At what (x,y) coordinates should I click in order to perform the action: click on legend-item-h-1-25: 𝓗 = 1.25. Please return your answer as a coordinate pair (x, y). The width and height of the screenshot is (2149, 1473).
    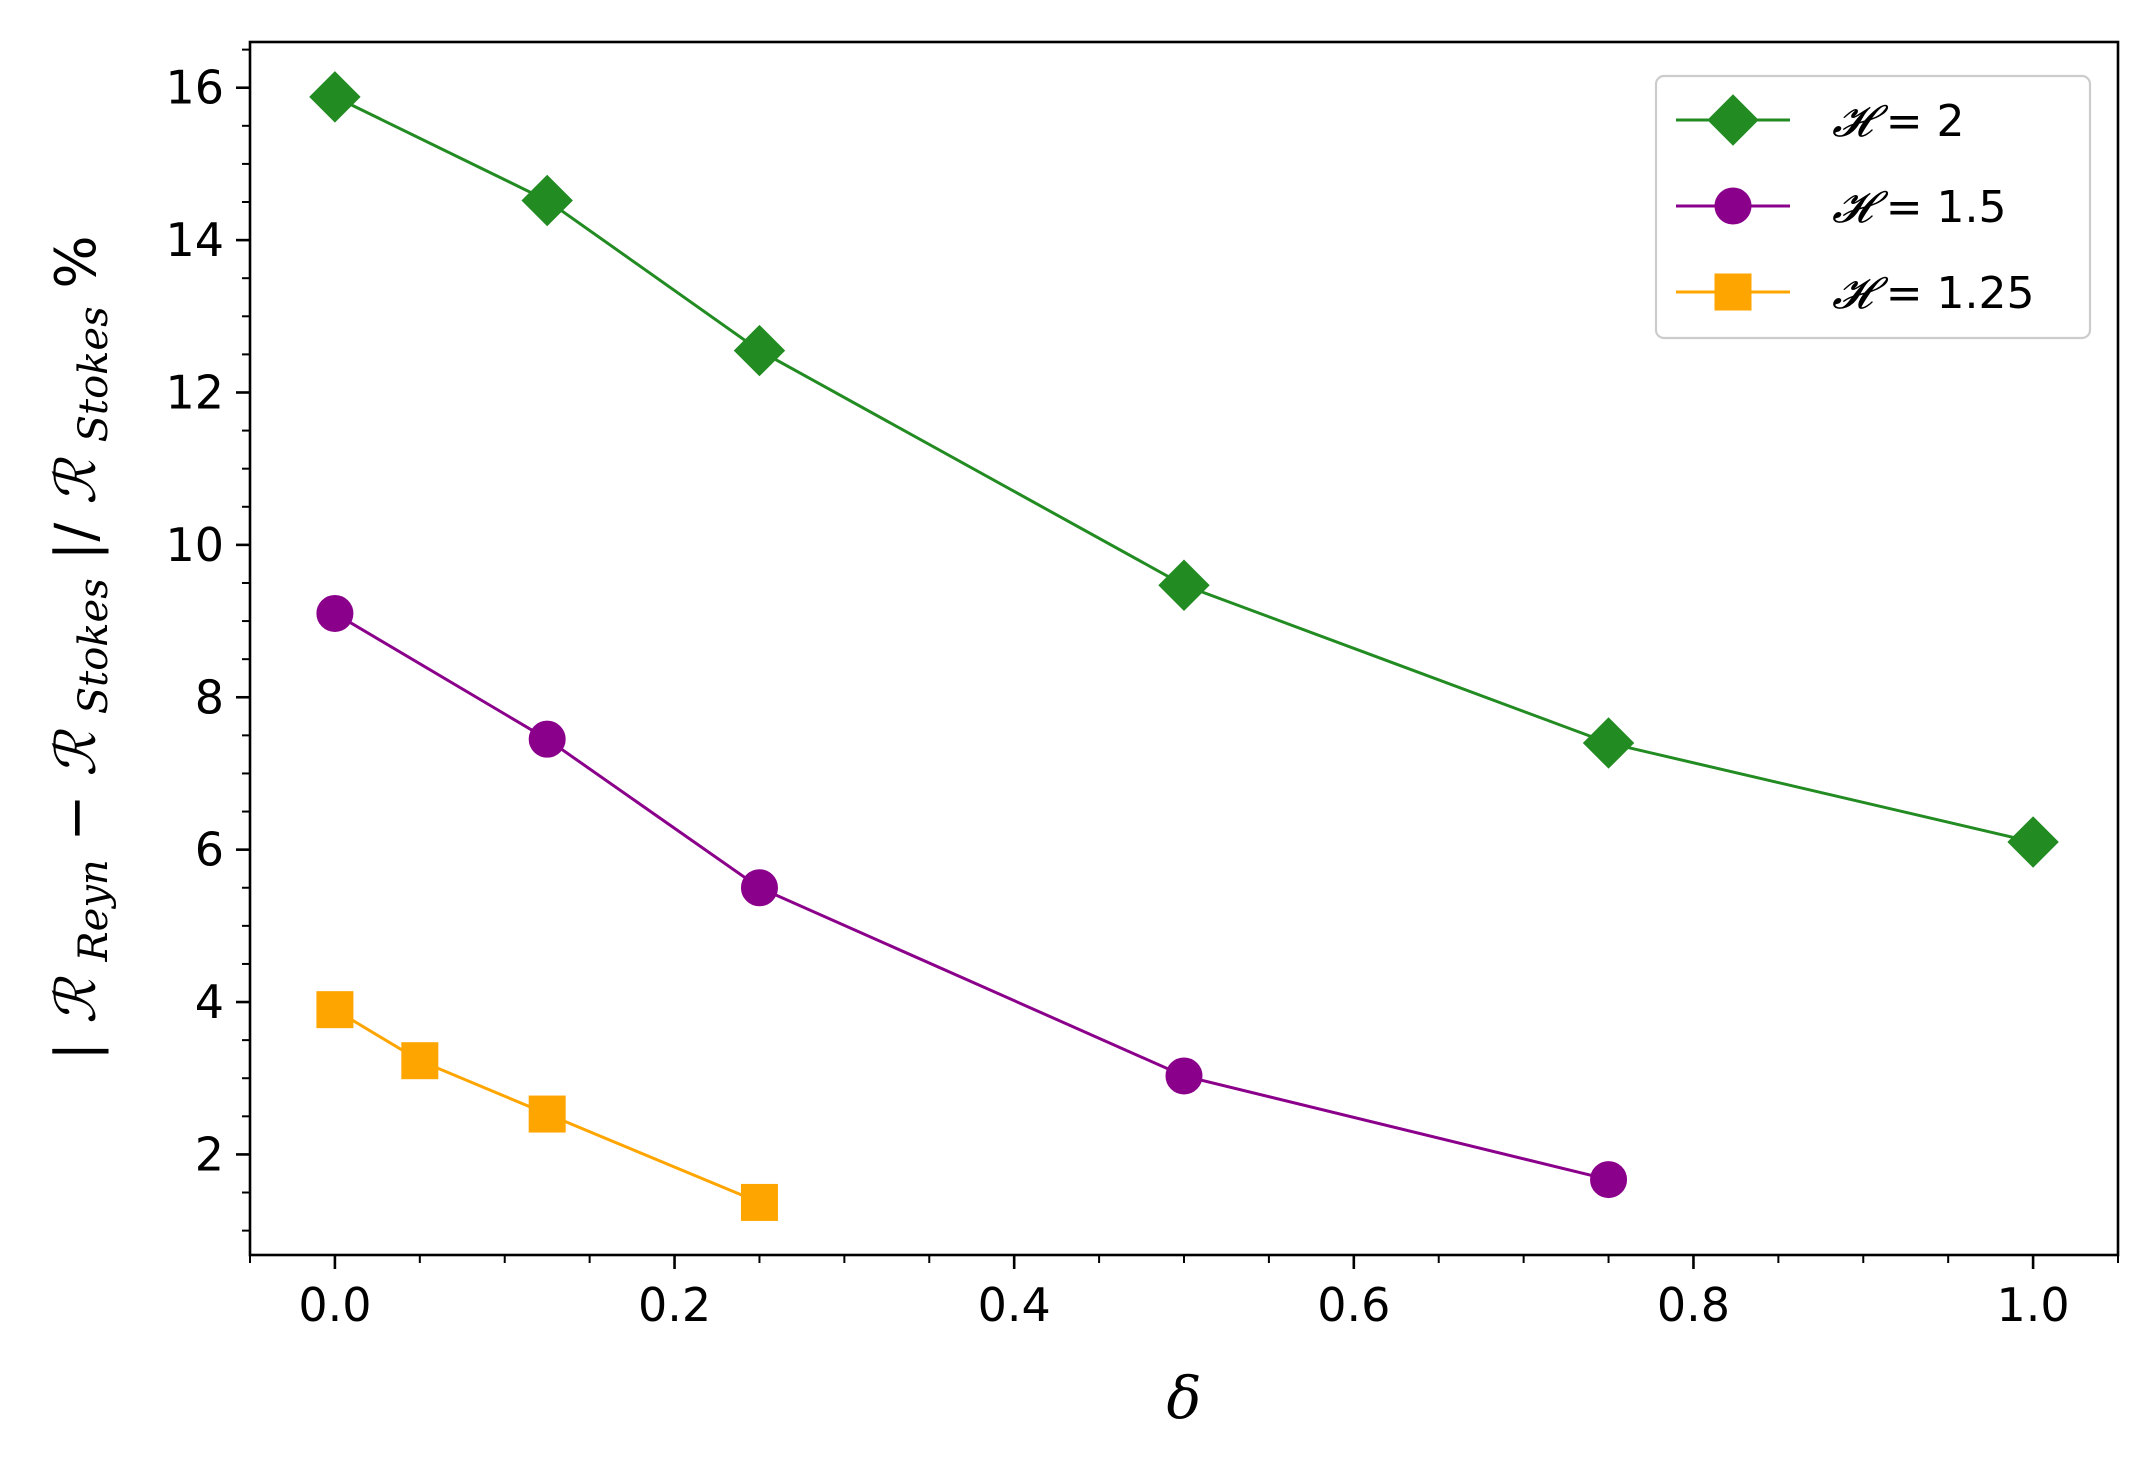
    Looking at the image, I should click on (1855, 293).